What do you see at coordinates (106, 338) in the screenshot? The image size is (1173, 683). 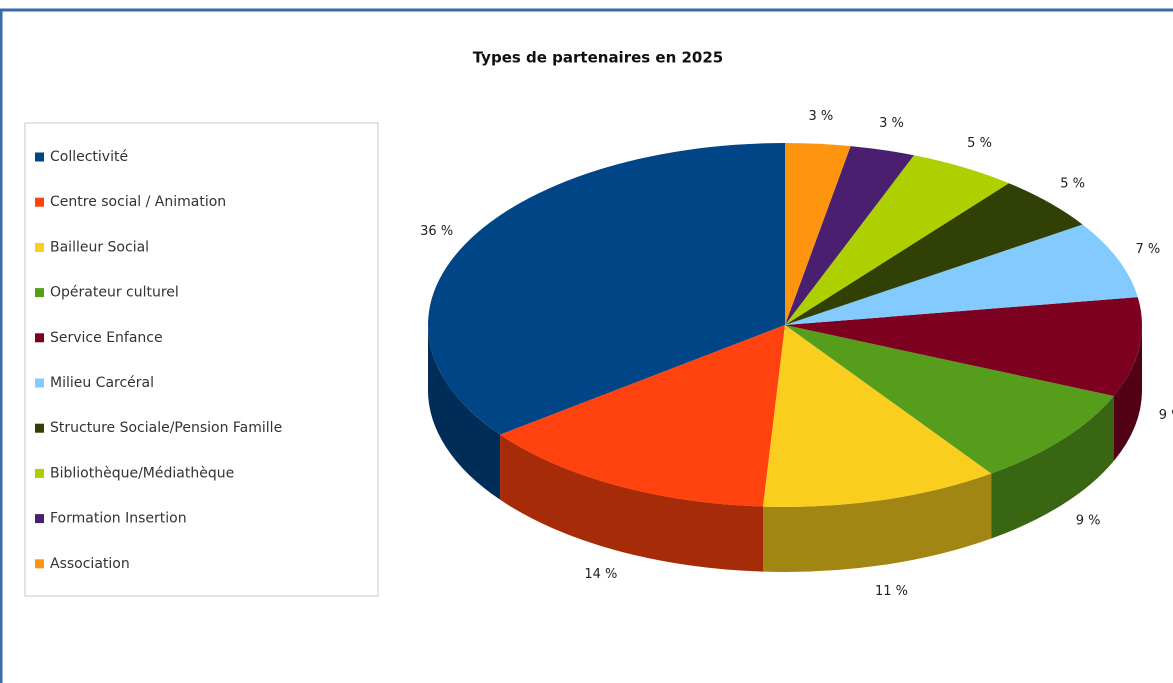 I see `legend-label: Service Enfance` at bounding box center [106, 338].